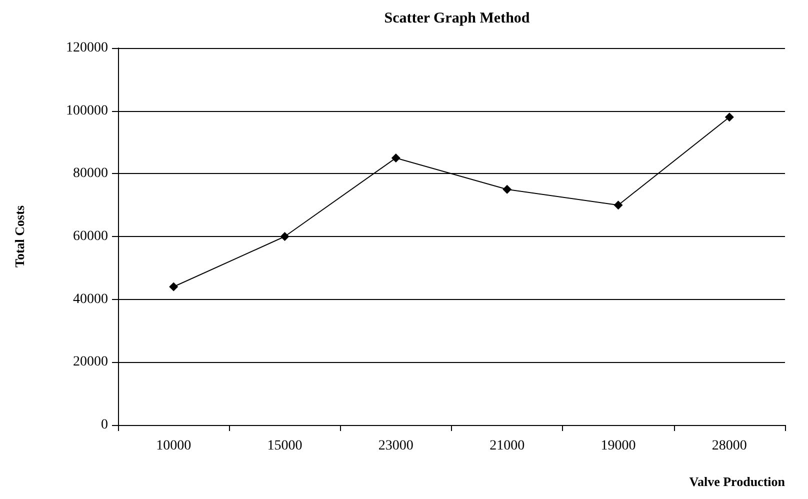 This screenshot has height=499, width=808. I want to click on x-tick-label: 10000, so click(174, 446).